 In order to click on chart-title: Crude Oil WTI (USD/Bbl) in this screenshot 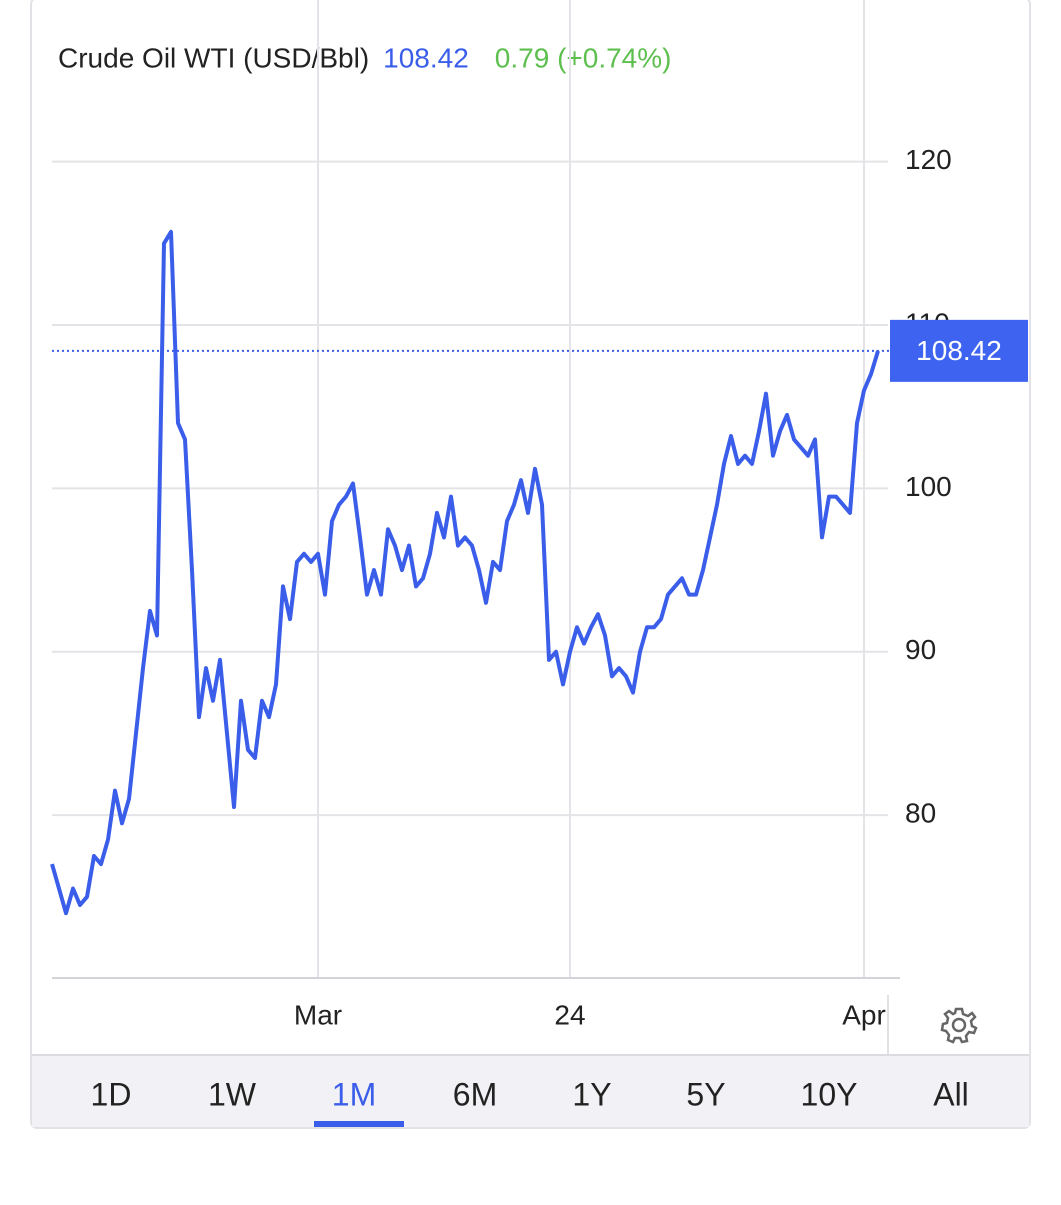, I will do `click(213, 57)`.